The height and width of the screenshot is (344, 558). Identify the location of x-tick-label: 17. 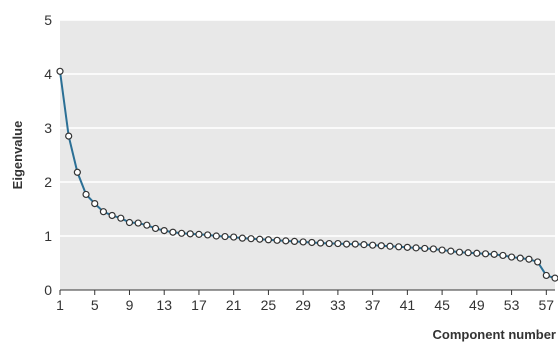
(199, 305).